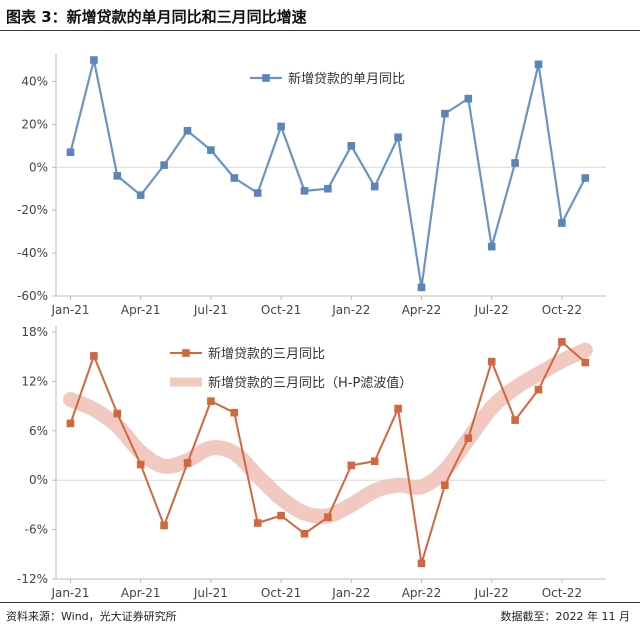 Image resolution: width=640 pixels, height=628 pixels. Describe the element at coordinates (310, 383) in the screenshot. I see `legend-label-hp-trend: 新增贷款的三月同比（H-P滤波值）` at that location.